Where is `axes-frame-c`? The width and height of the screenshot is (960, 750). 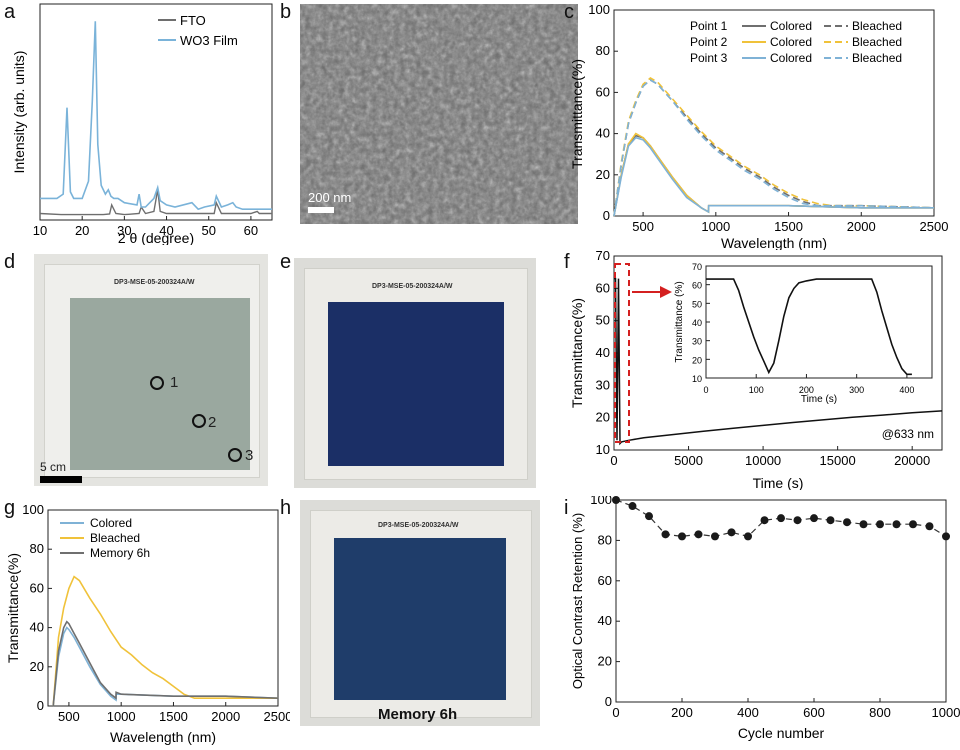 axes-frame-c is located at coordinates (774, 113).